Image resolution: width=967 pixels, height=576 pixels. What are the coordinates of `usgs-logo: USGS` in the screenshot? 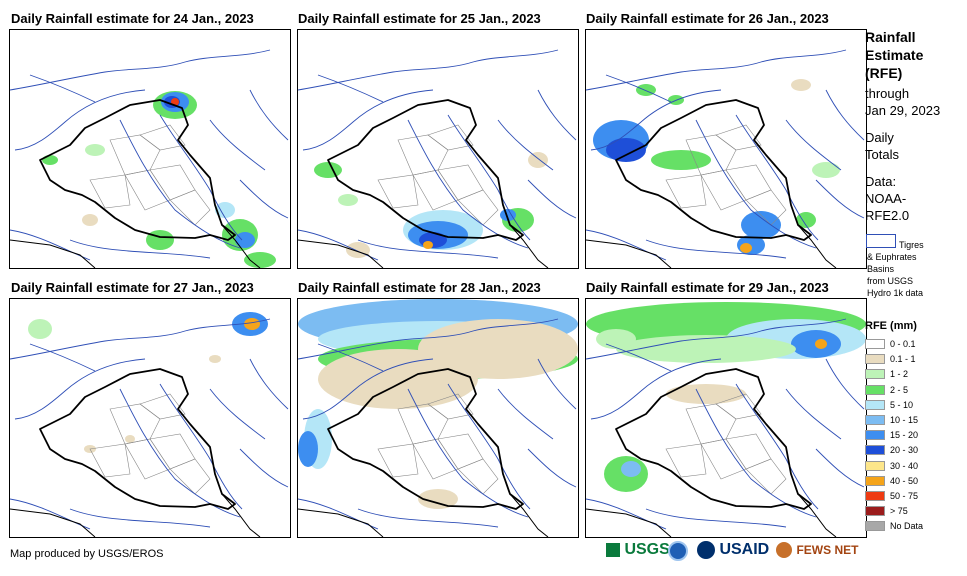 It's located at (638, 554).